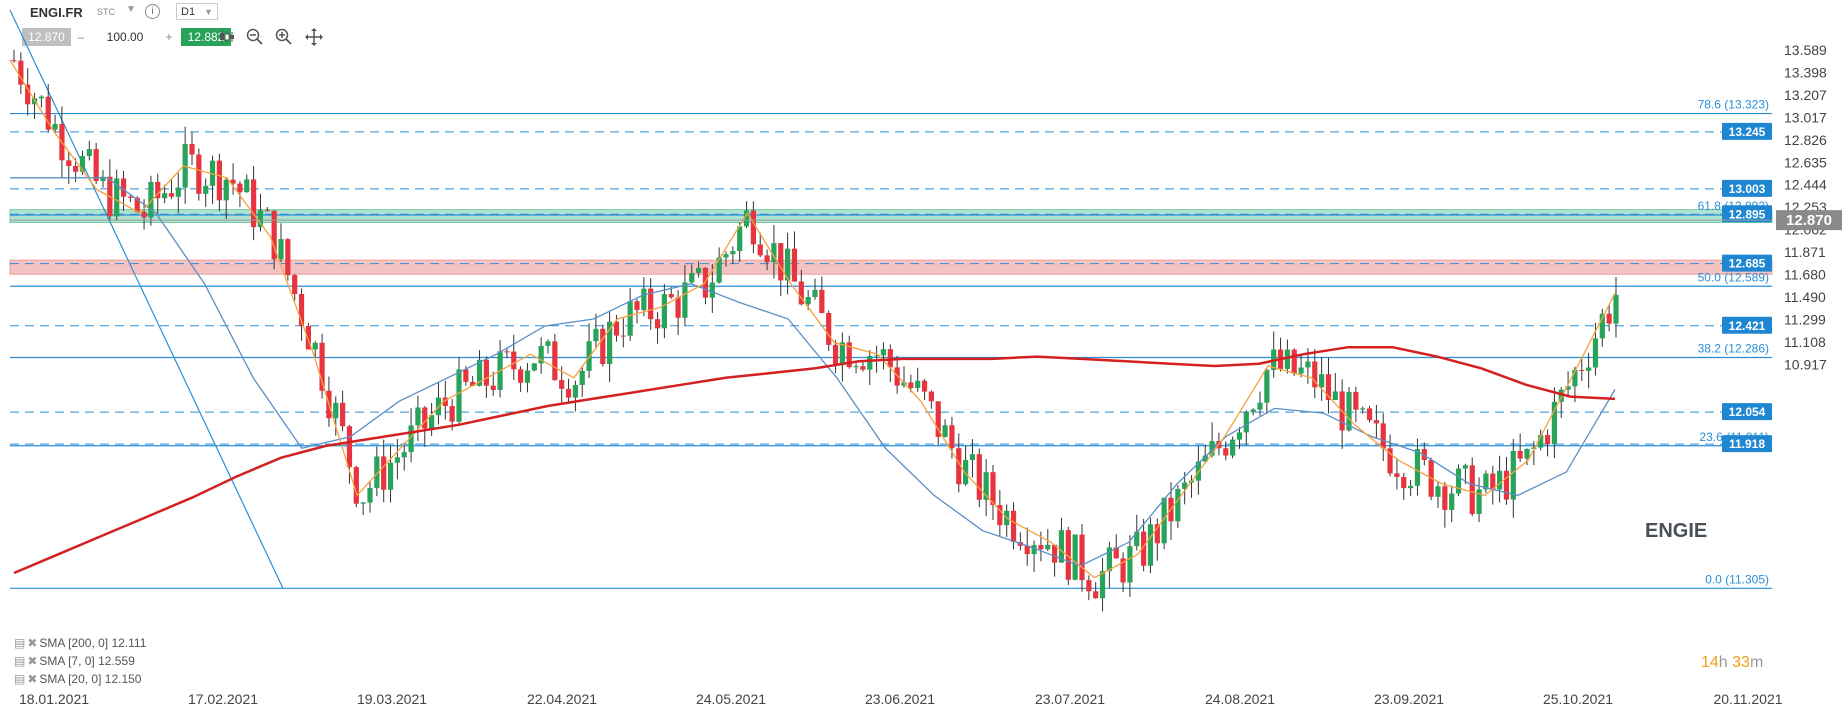 The height and width of the screenshot is (717, 1842). I want to click on current-price-tag, so click(1809, 220).